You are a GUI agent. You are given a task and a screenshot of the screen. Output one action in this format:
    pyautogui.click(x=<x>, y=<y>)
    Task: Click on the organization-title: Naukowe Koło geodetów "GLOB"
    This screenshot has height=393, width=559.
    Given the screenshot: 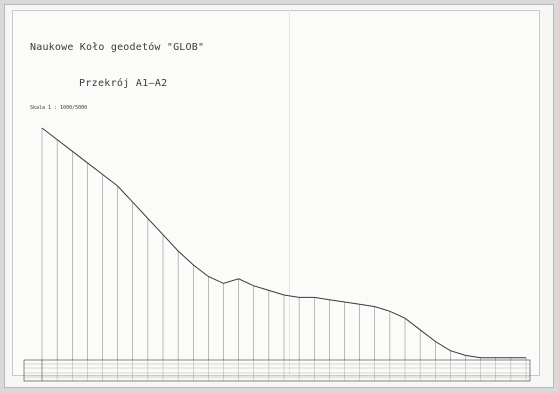 What is the action you would take?
    pyautogui.click(x=117, y=47)
    